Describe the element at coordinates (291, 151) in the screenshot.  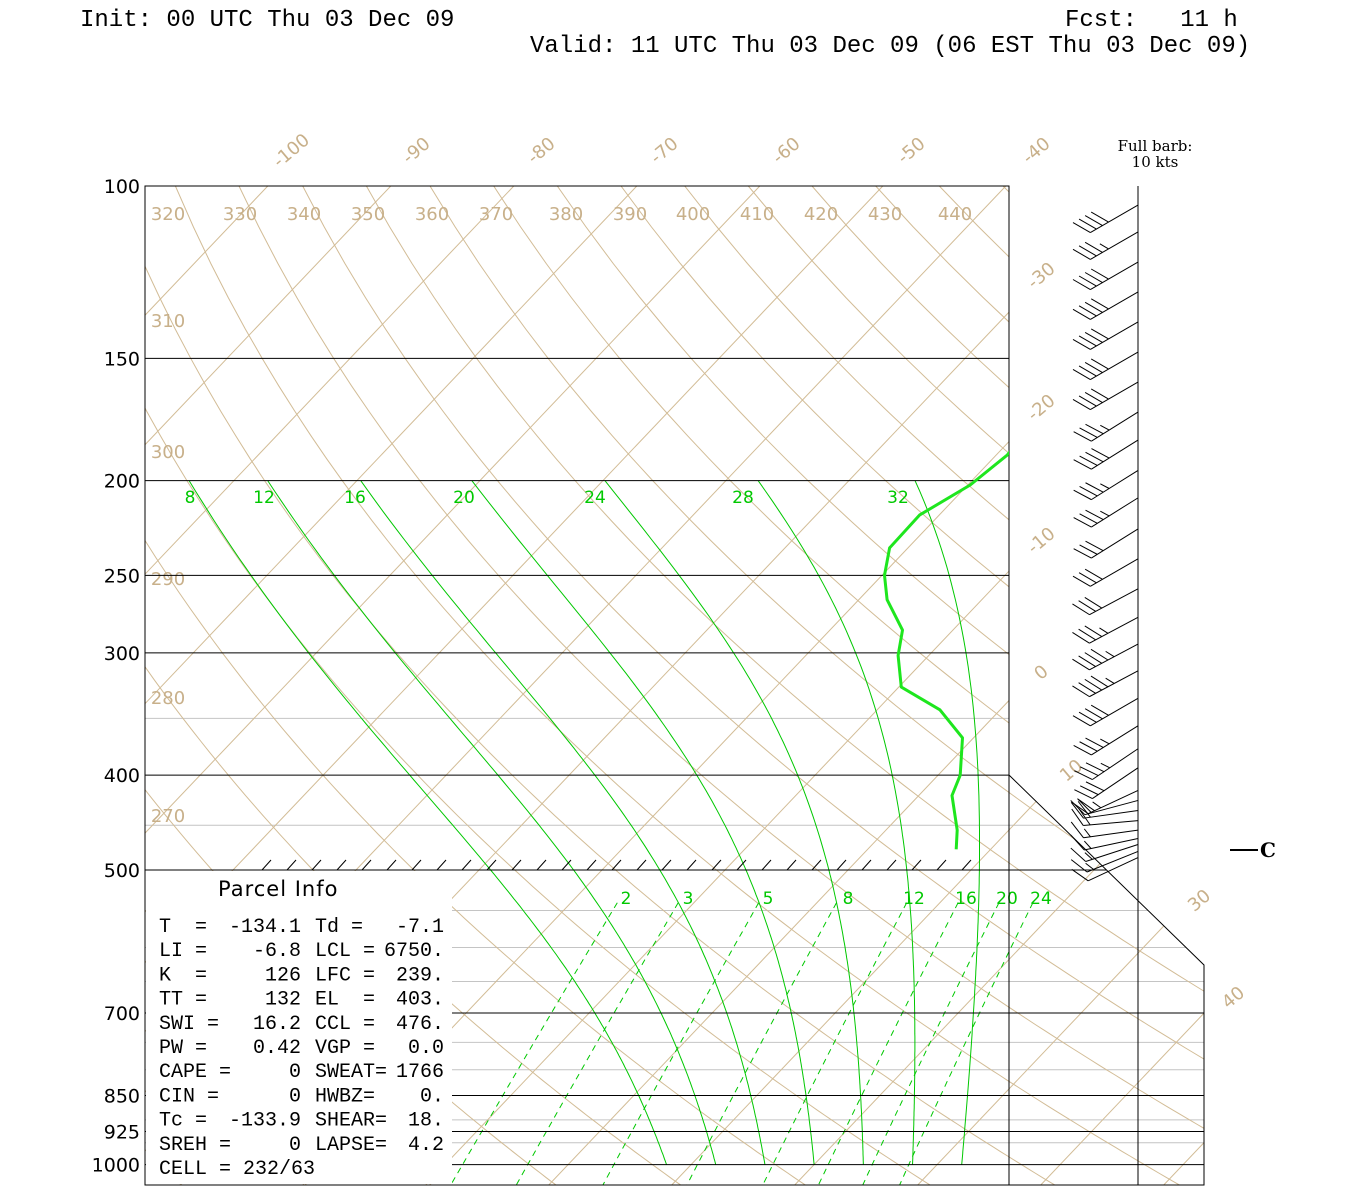
I see `isotherm-label: -100` at that location.